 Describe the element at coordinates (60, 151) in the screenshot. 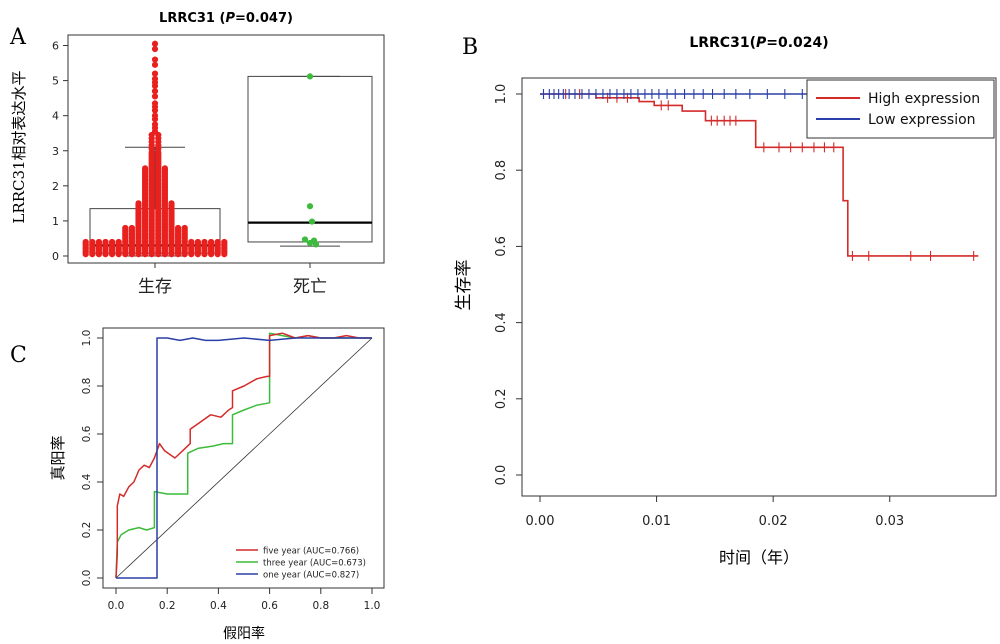

I see `panel-a-axis-y: 0 1 2 3 4 5 6` at that location.